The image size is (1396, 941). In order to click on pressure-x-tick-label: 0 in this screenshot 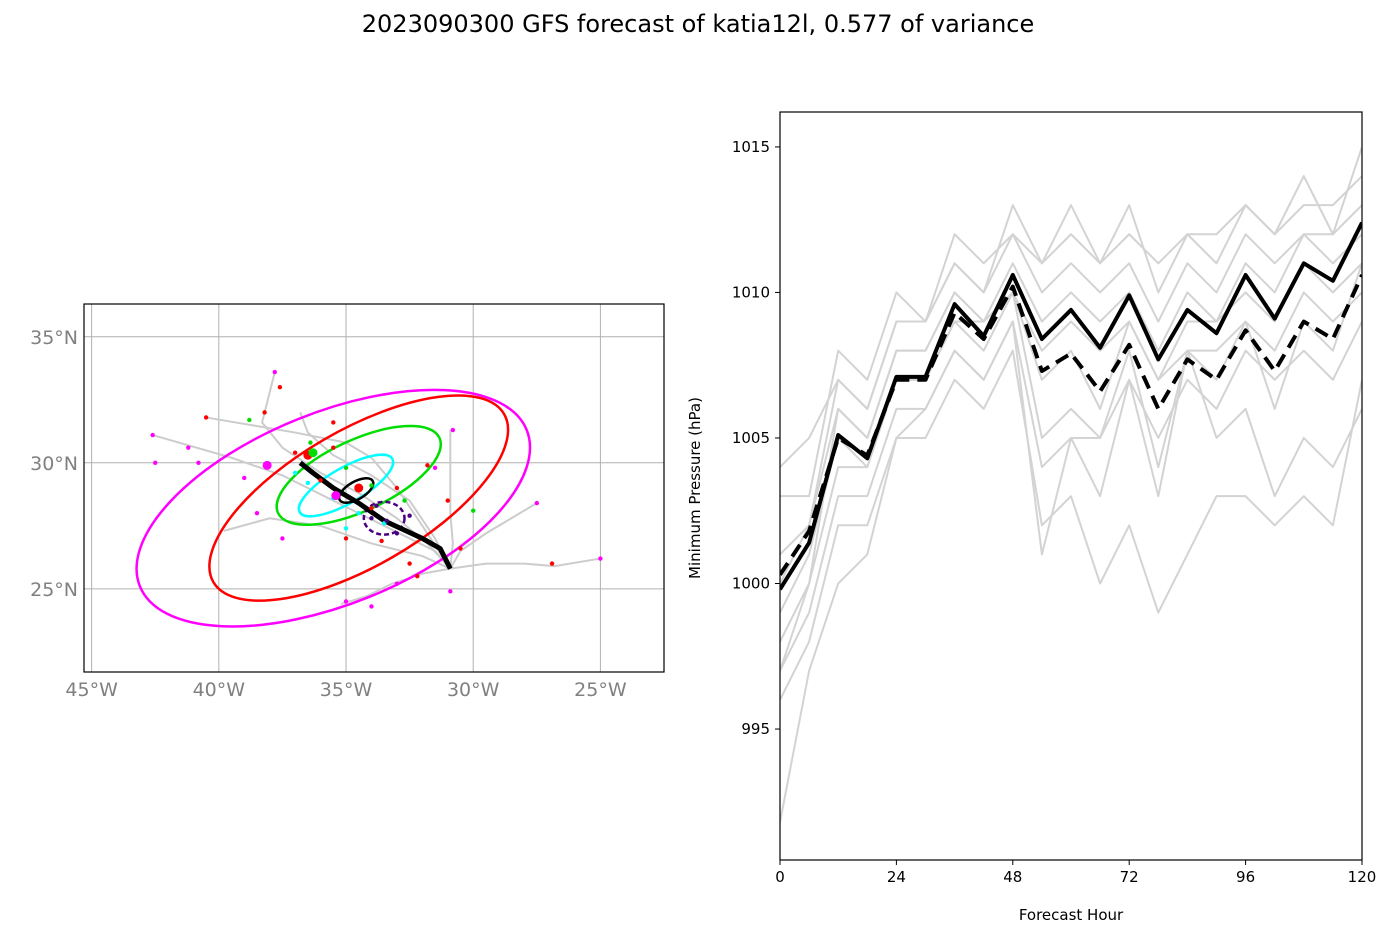, I will do `click(780, 877)`.